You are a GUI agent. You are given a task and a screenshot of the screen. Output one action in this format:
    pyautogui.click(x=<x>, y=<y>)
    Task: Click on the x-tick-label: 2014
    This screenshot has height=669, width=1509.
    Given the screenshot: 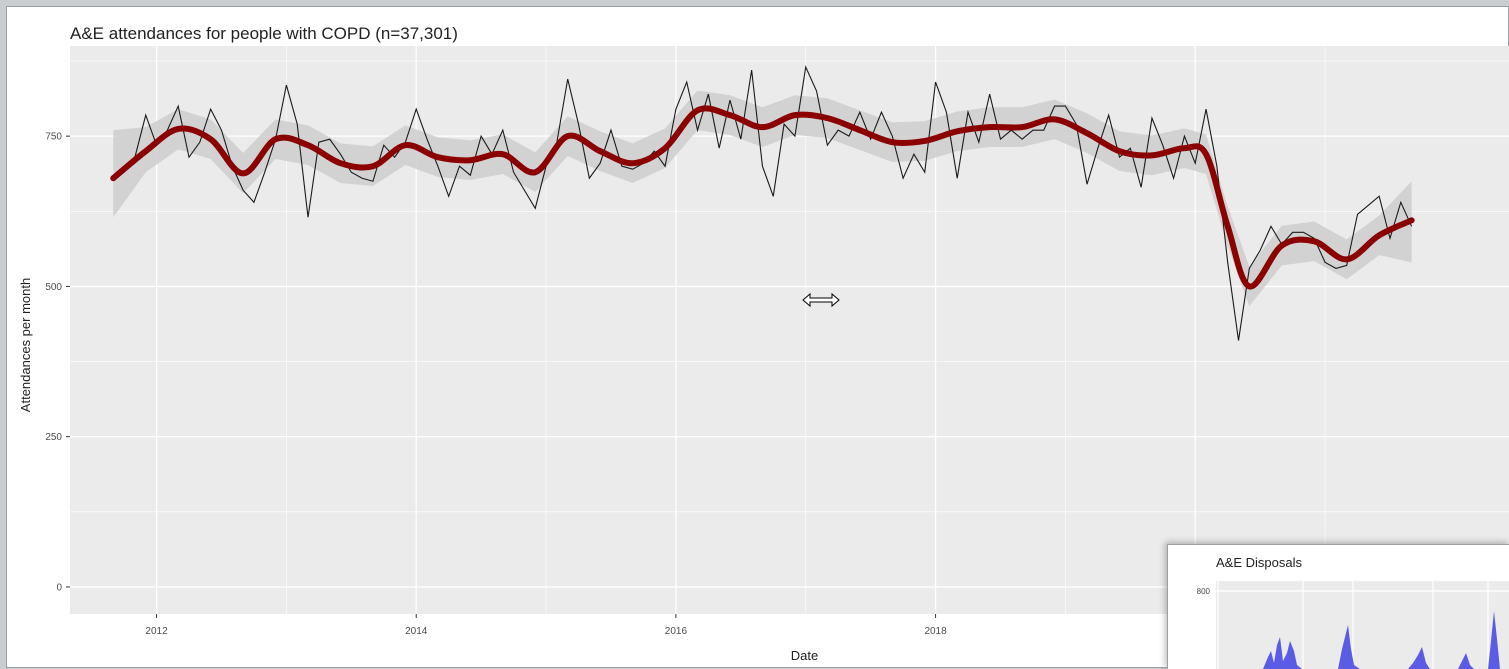 What is the action you would take?
    pyautogui.click(x=416, y=631)
    